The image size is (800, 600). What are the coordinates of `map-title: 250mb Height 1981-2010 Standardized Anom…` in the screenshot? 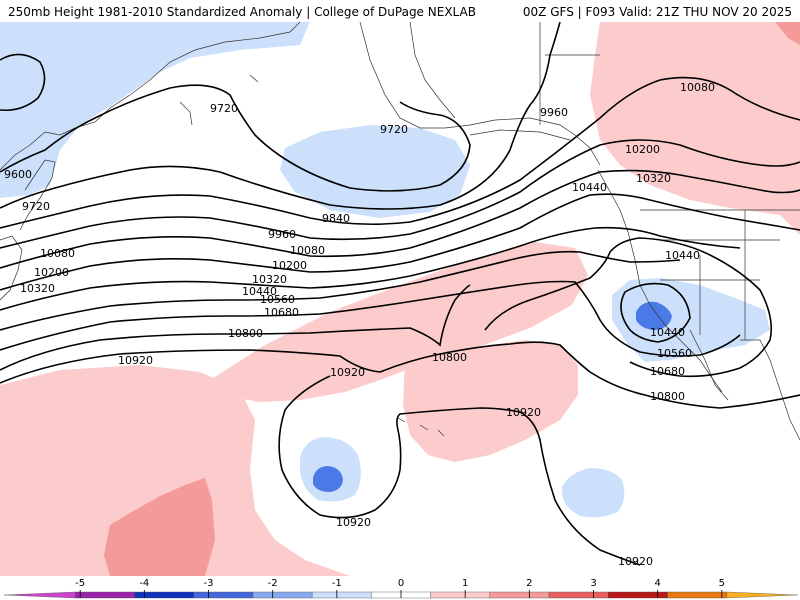 It's located at (242, 12).